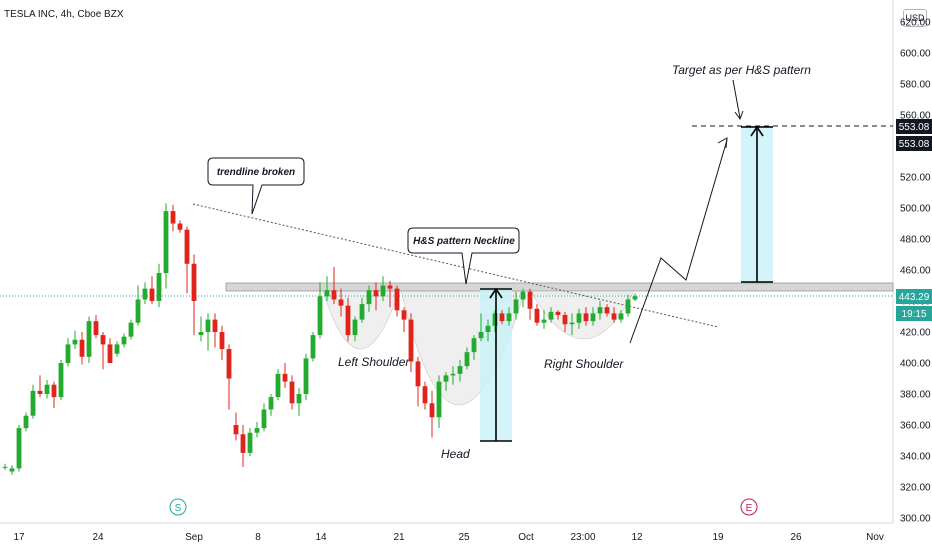 The image size is (932, 550). I want to click on x-tick-label: Nov, so click(875, 537).